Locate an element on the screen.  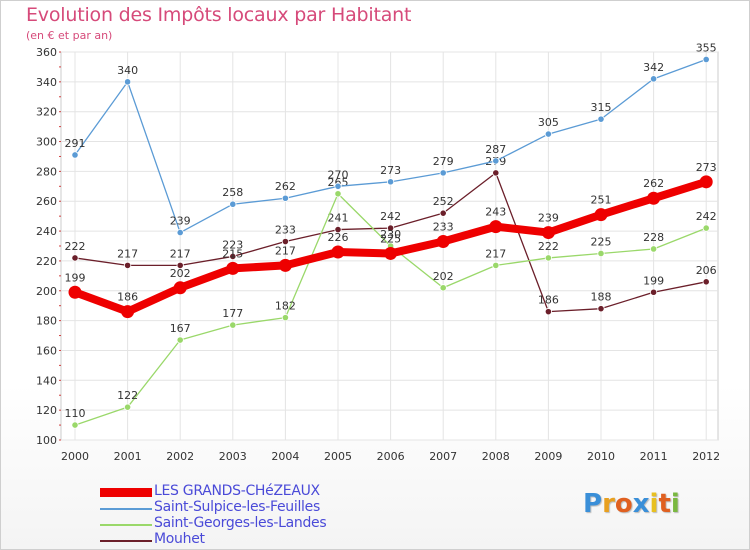
chart-title: Evolution des Impôts locaux par Habitant is located at coordinates (219, 15).